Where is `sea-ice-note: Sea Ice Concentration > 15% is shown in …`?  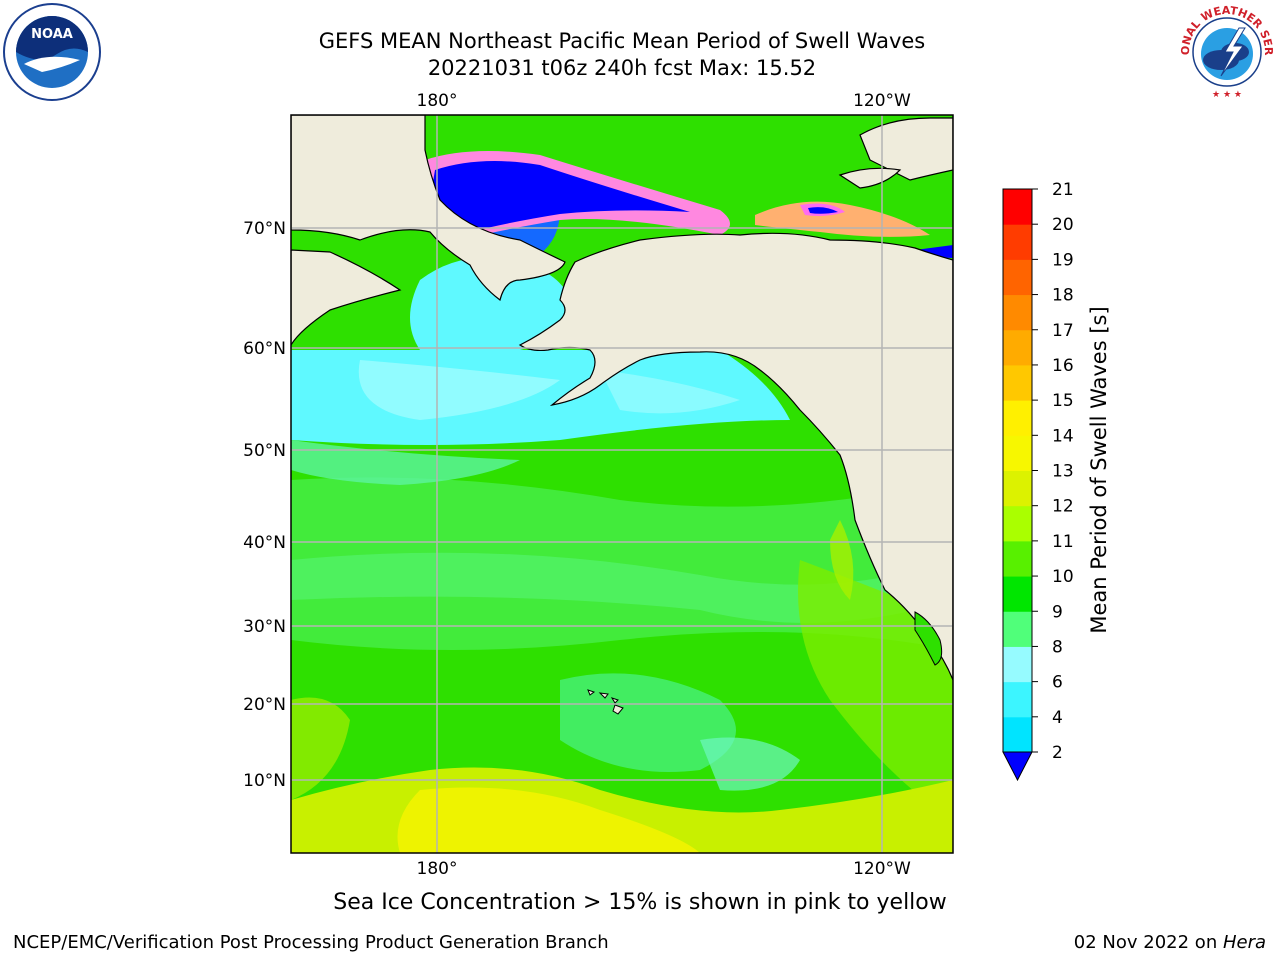
sea-ice-note: Sea Ice Concentration > 15% is shown in … is located at coordinates (640, 902).